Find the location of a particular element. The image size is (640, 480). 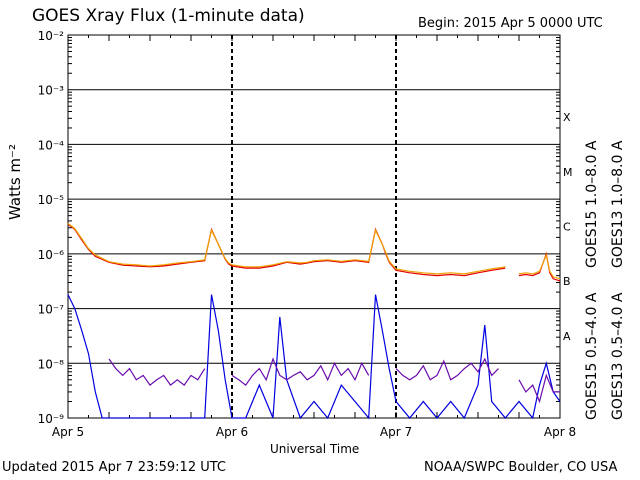

x-tick-label: Apr 6 is located at coordinates (232, 432).